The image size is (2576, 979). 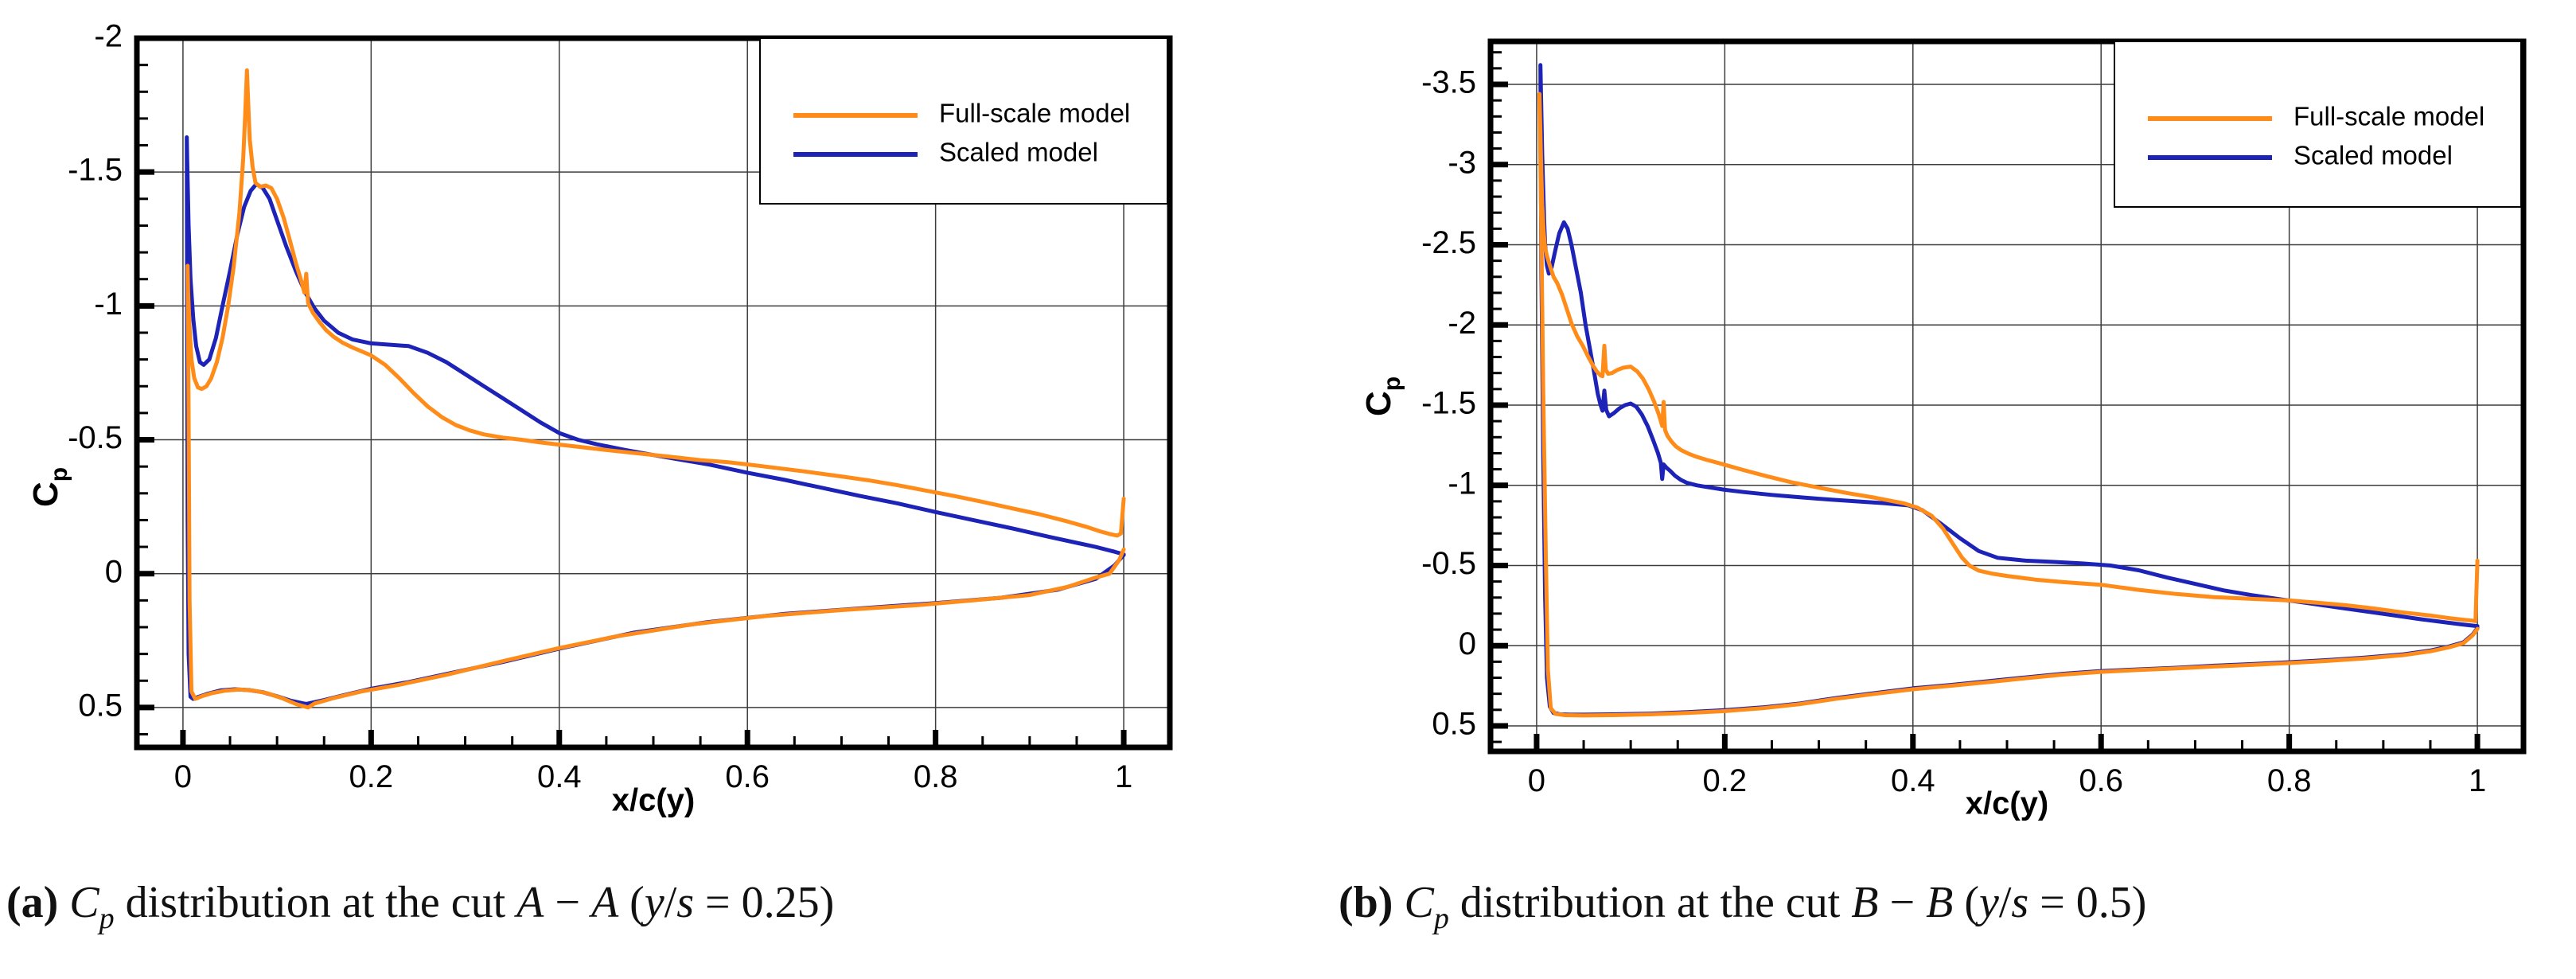 I want to click on caption-segment: = 0.25), so click(x=764, y=902).